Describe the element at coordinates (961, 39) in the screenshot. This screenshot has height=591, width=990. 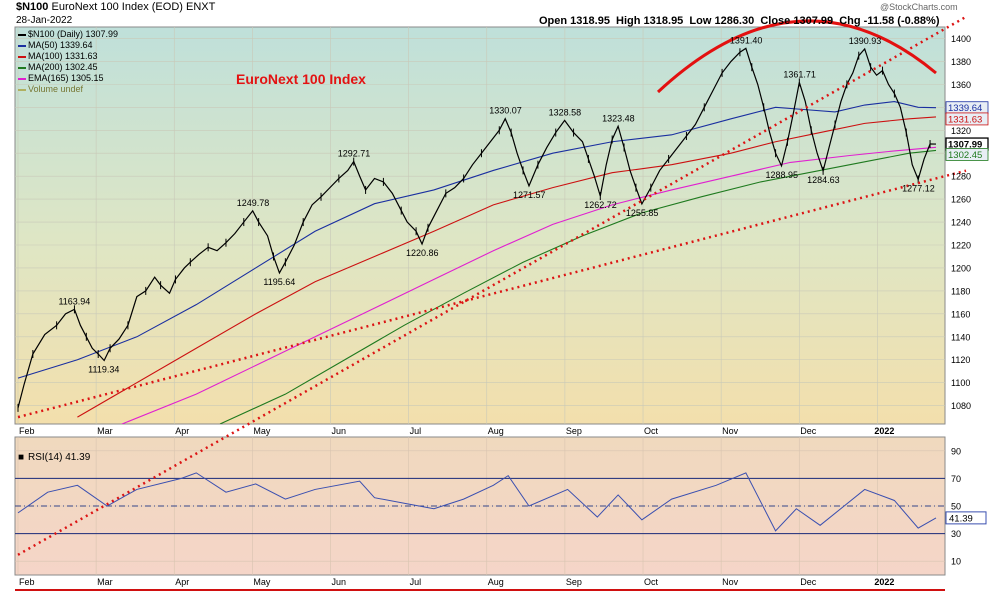
I see `y-tick-label: 1400` at that location.